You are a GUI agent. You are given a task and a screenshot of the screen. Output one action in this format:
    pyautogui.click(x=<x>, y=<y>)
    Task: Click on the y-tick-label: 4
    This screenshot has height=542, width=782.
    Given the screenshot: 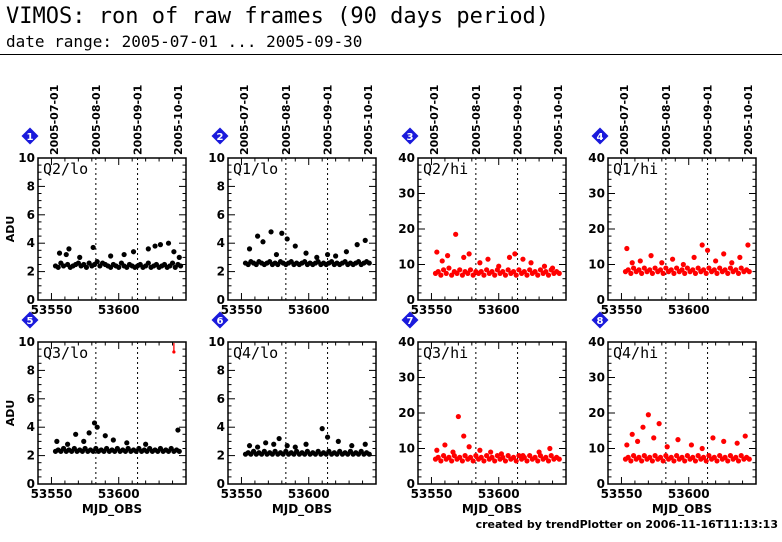 What is the action you would take?
    pyautogui.click(x=221, y=243)
    